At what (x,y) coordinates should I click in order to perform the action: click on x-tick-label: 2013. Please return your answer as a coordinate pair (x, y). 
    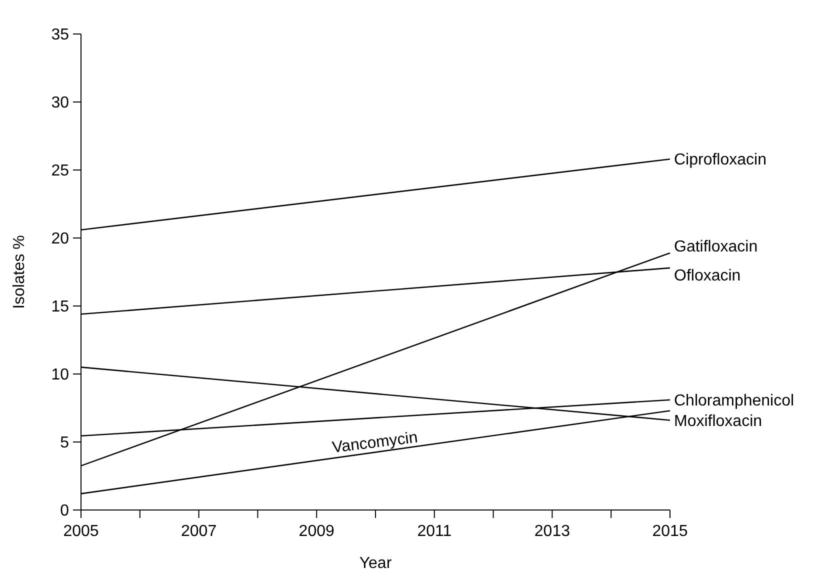
    Looking at the image, I should click on (552, 531).